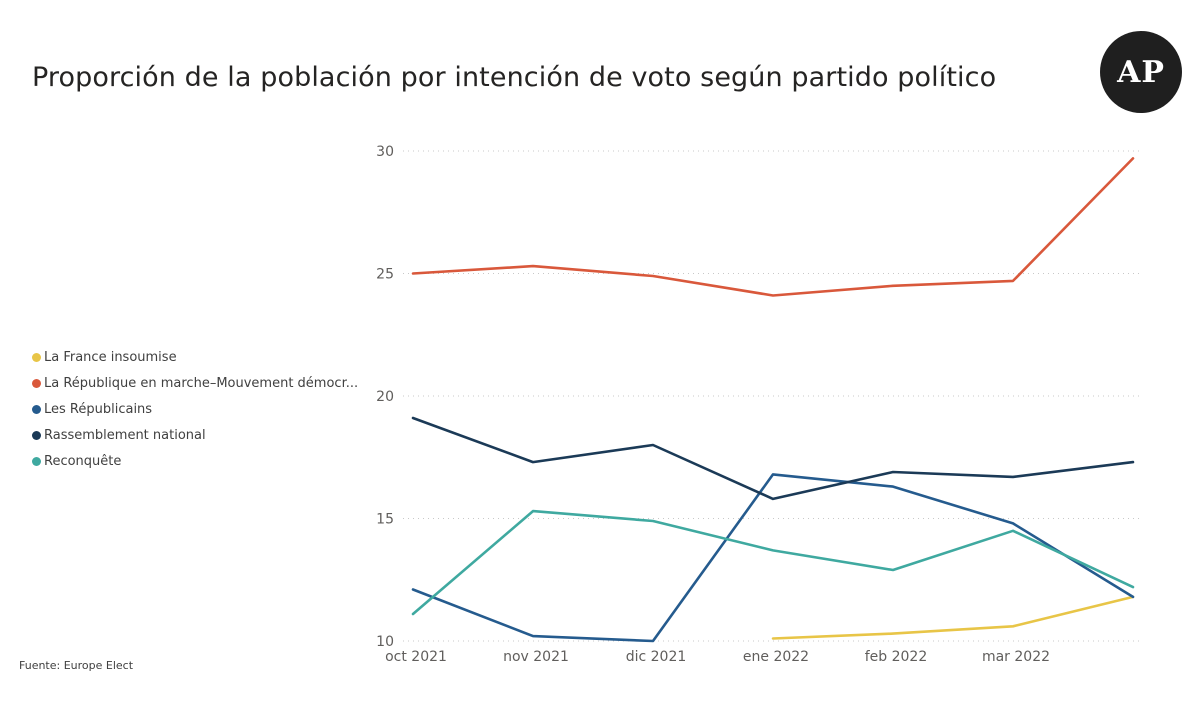 Image resolution: width=1200 pixels, height=711 pixels. I want to click on logo-text: AP, so click(1141, 72).